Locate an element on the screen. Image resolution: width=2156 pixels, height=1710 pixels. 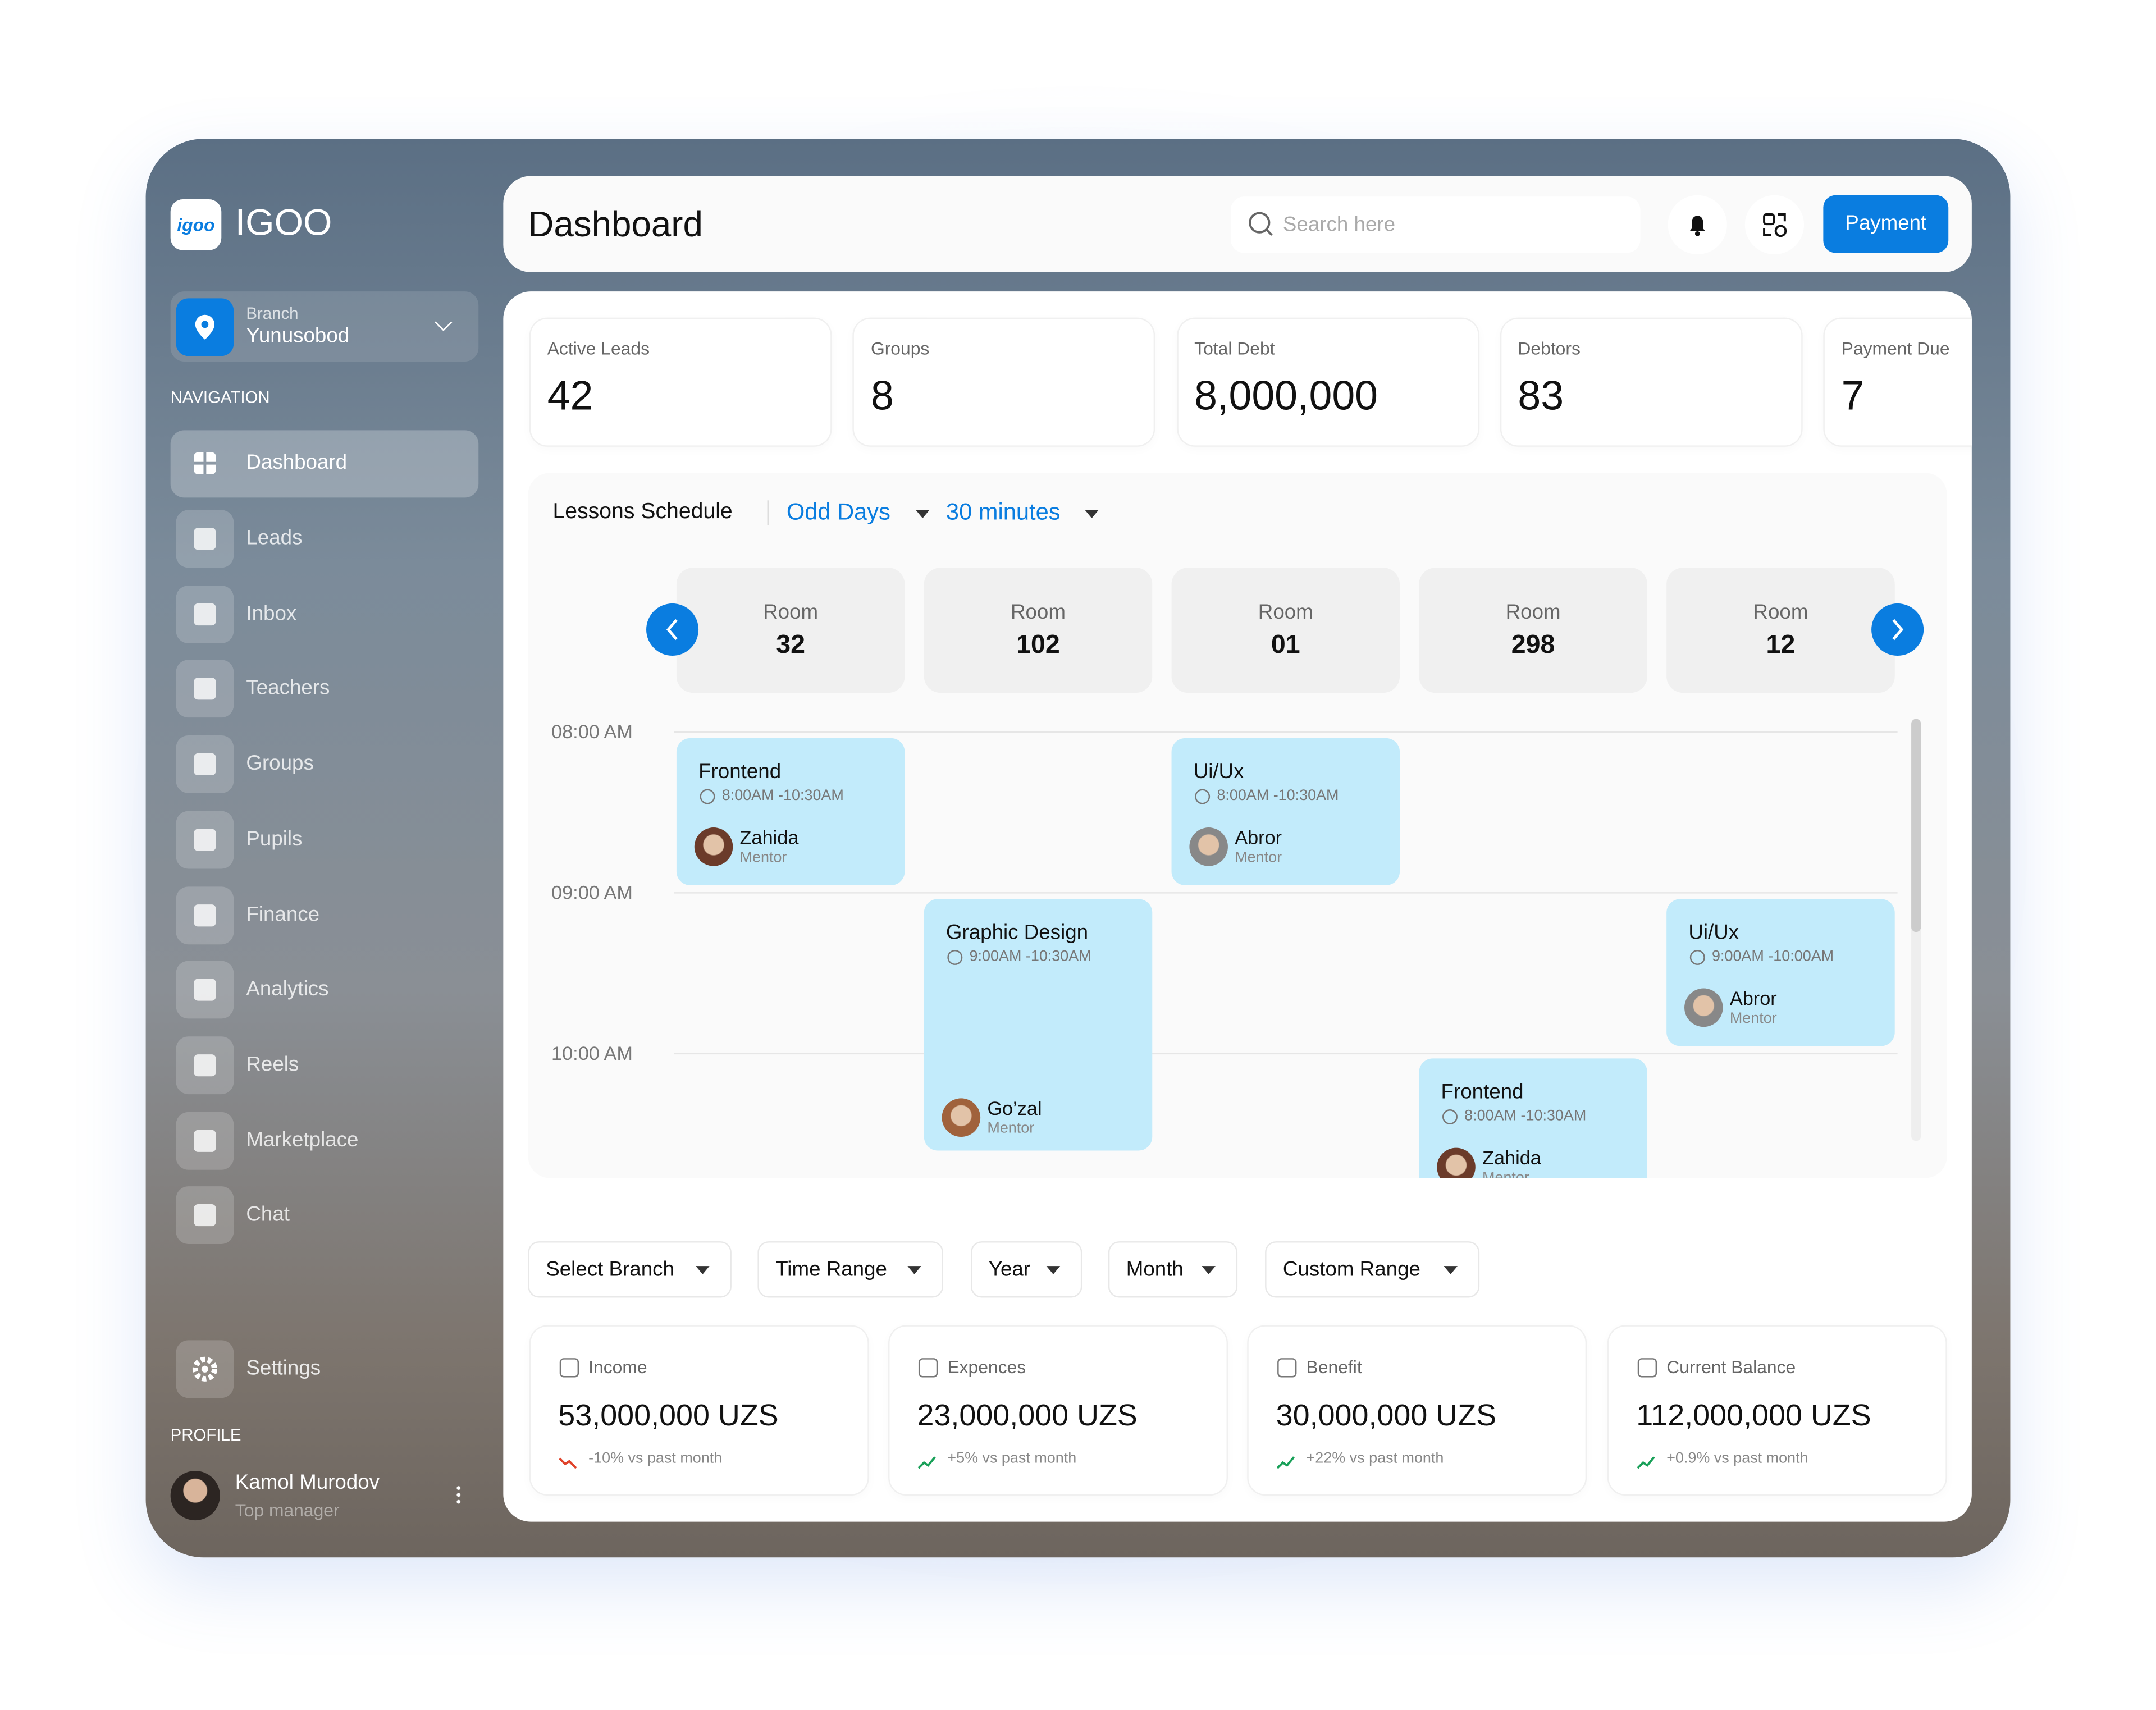
finance-change: +5% vs past month is located at coordinates (1012, 1458).